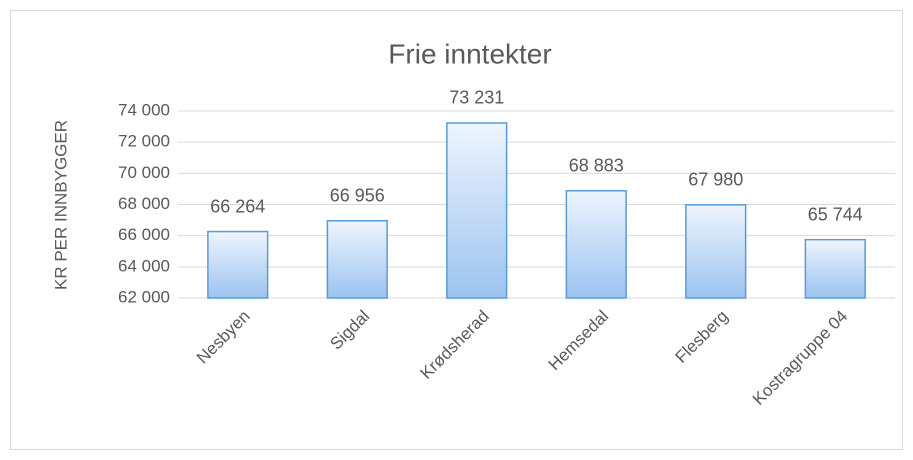 This screenshot has height=460, width=913. What do you see at coordinates (144, 265) in the screenshot?
I see `y-tick-label: 64 000` at bounding box center [144, 265].